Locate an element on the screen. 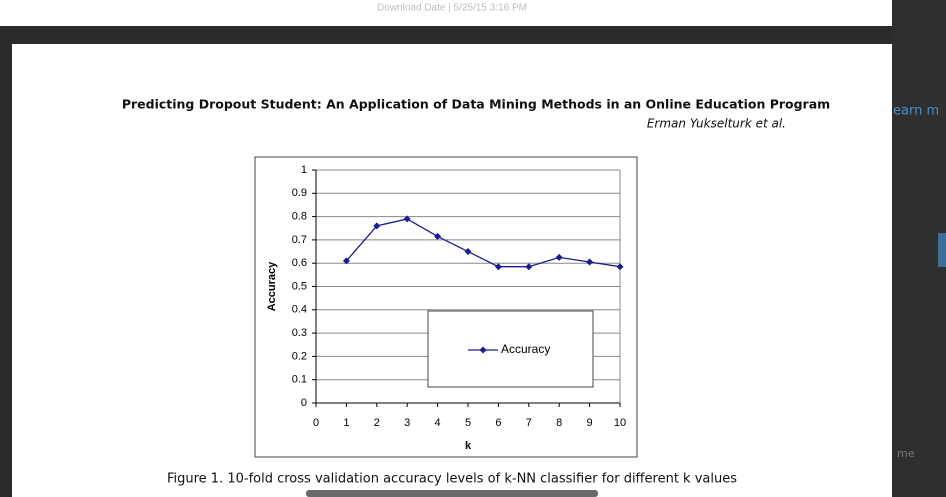  x-tick-label: 3 is located at coordinates (407, 423).